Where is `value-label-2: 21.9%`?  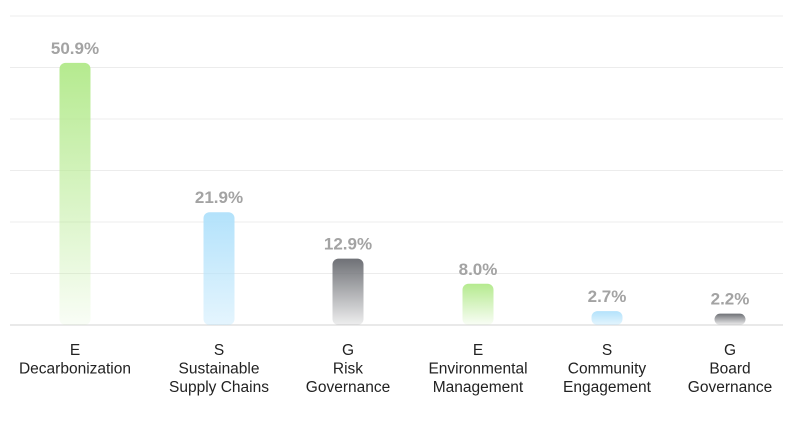 value-label-2: 21.9% is located at coordinates (219, 197).